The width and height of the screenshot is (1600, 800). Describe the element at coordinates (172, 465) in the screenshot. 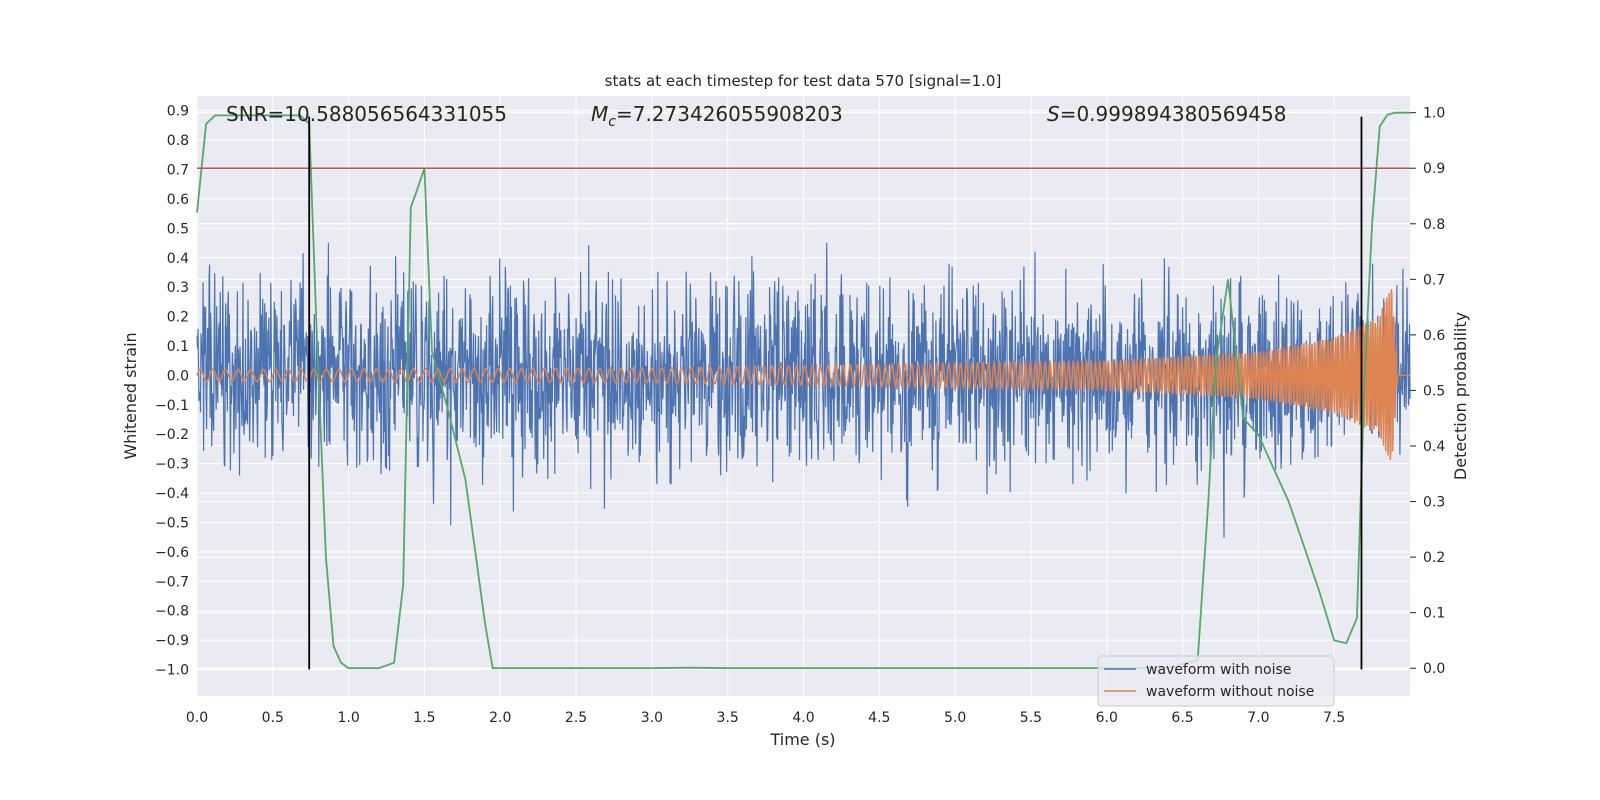

I see `y-tick-label-left: −0.3` at that location.